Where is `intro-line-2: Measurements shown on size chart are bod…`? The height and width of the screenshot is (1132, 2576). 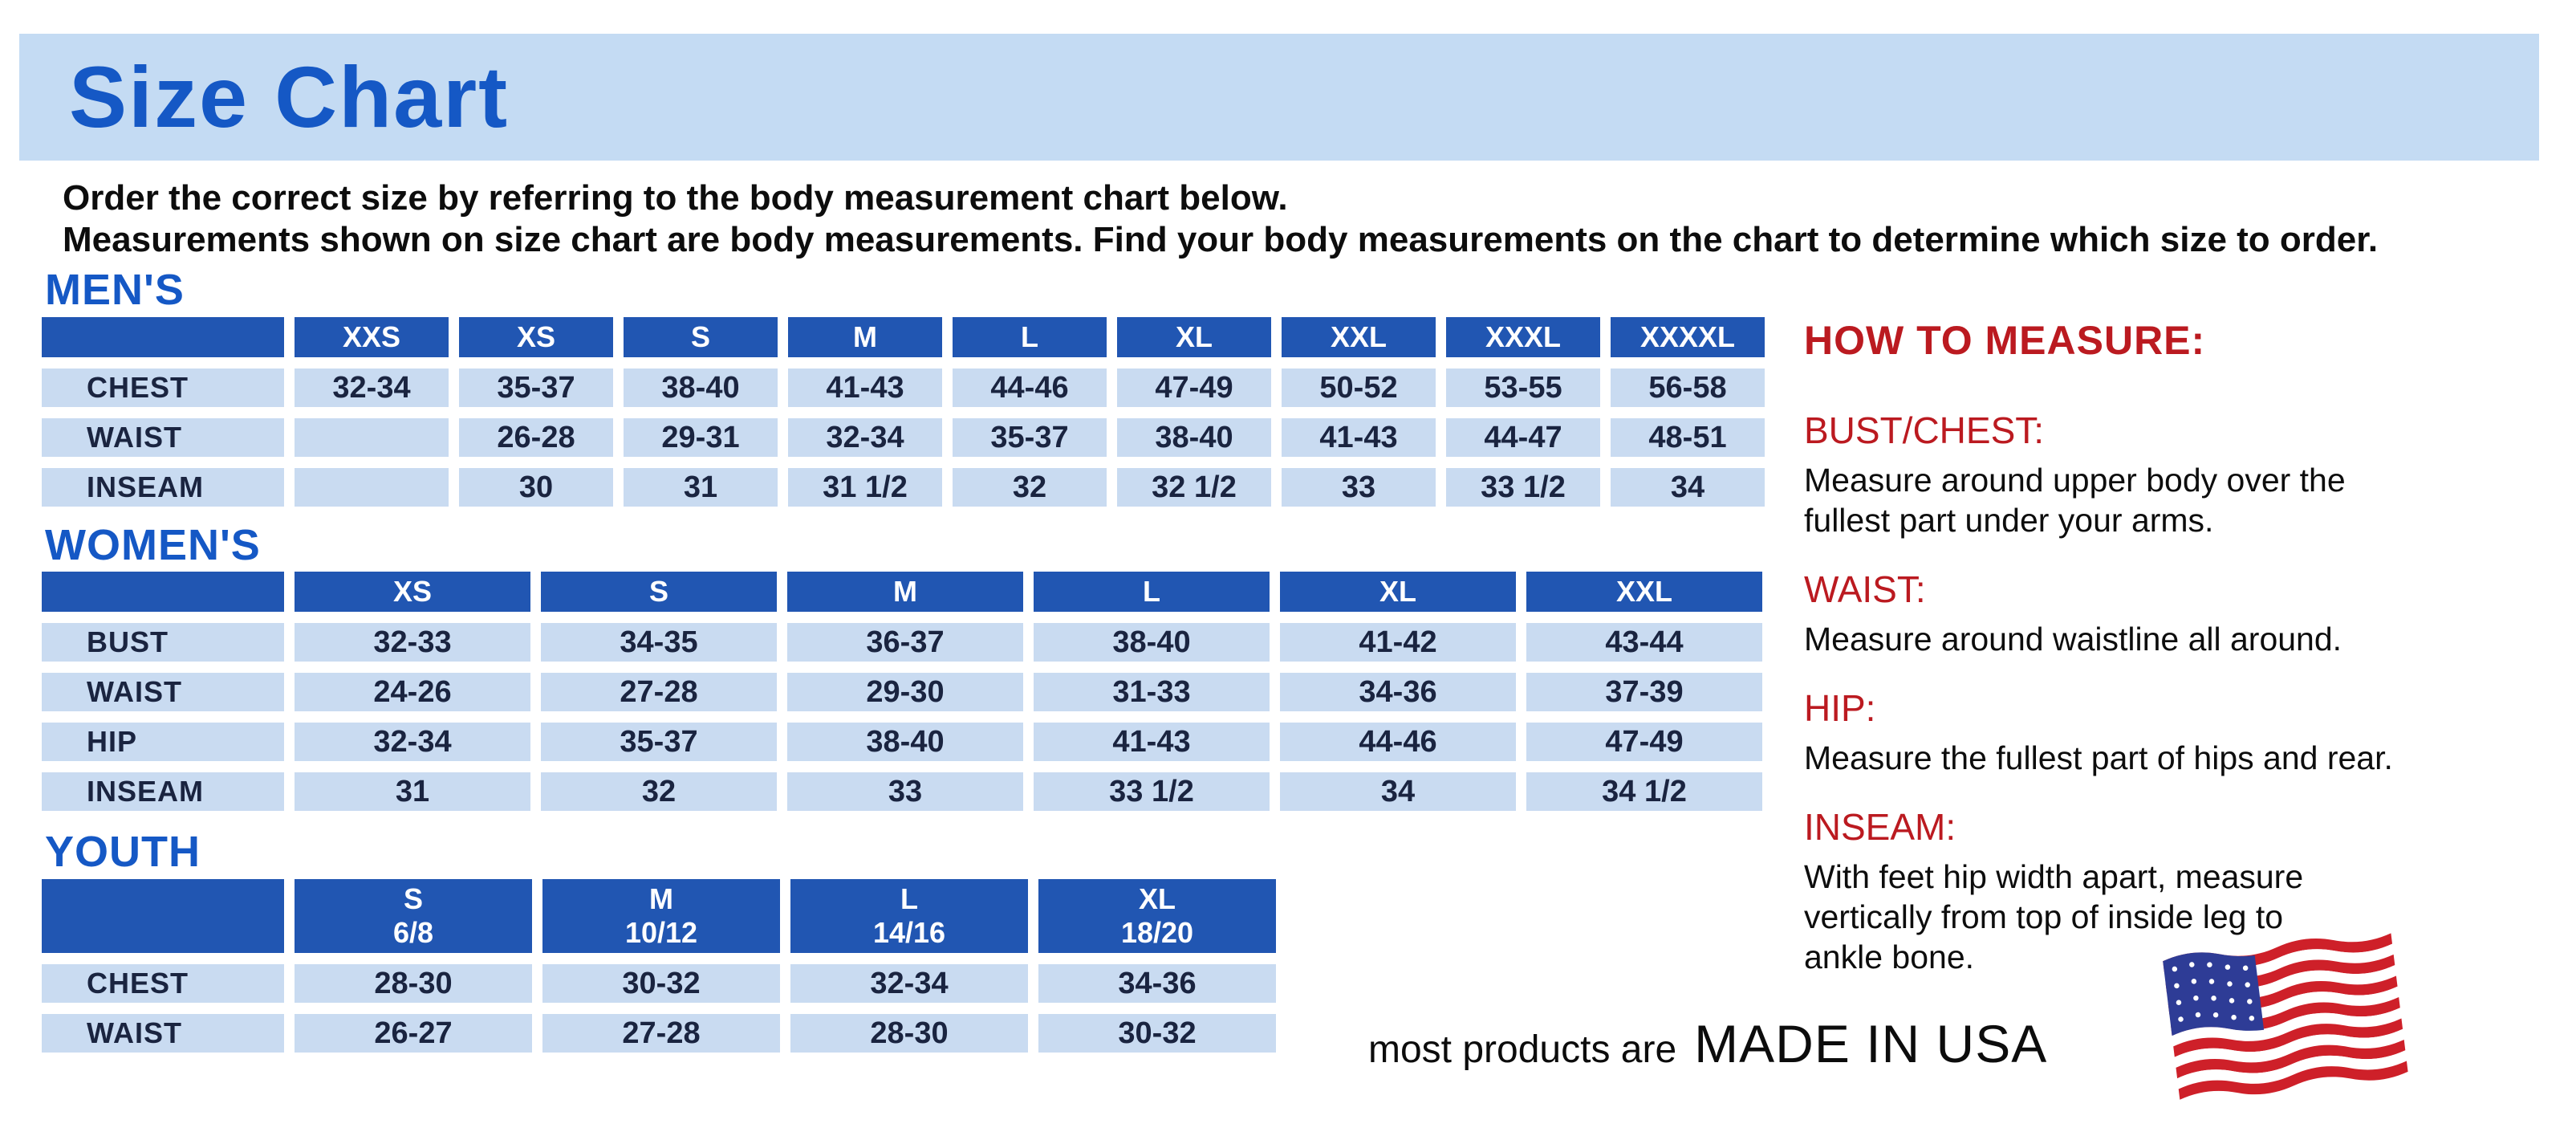 intro-line-2: Measurements shown on size chart are bod… is located at coordinates (1221, 239).